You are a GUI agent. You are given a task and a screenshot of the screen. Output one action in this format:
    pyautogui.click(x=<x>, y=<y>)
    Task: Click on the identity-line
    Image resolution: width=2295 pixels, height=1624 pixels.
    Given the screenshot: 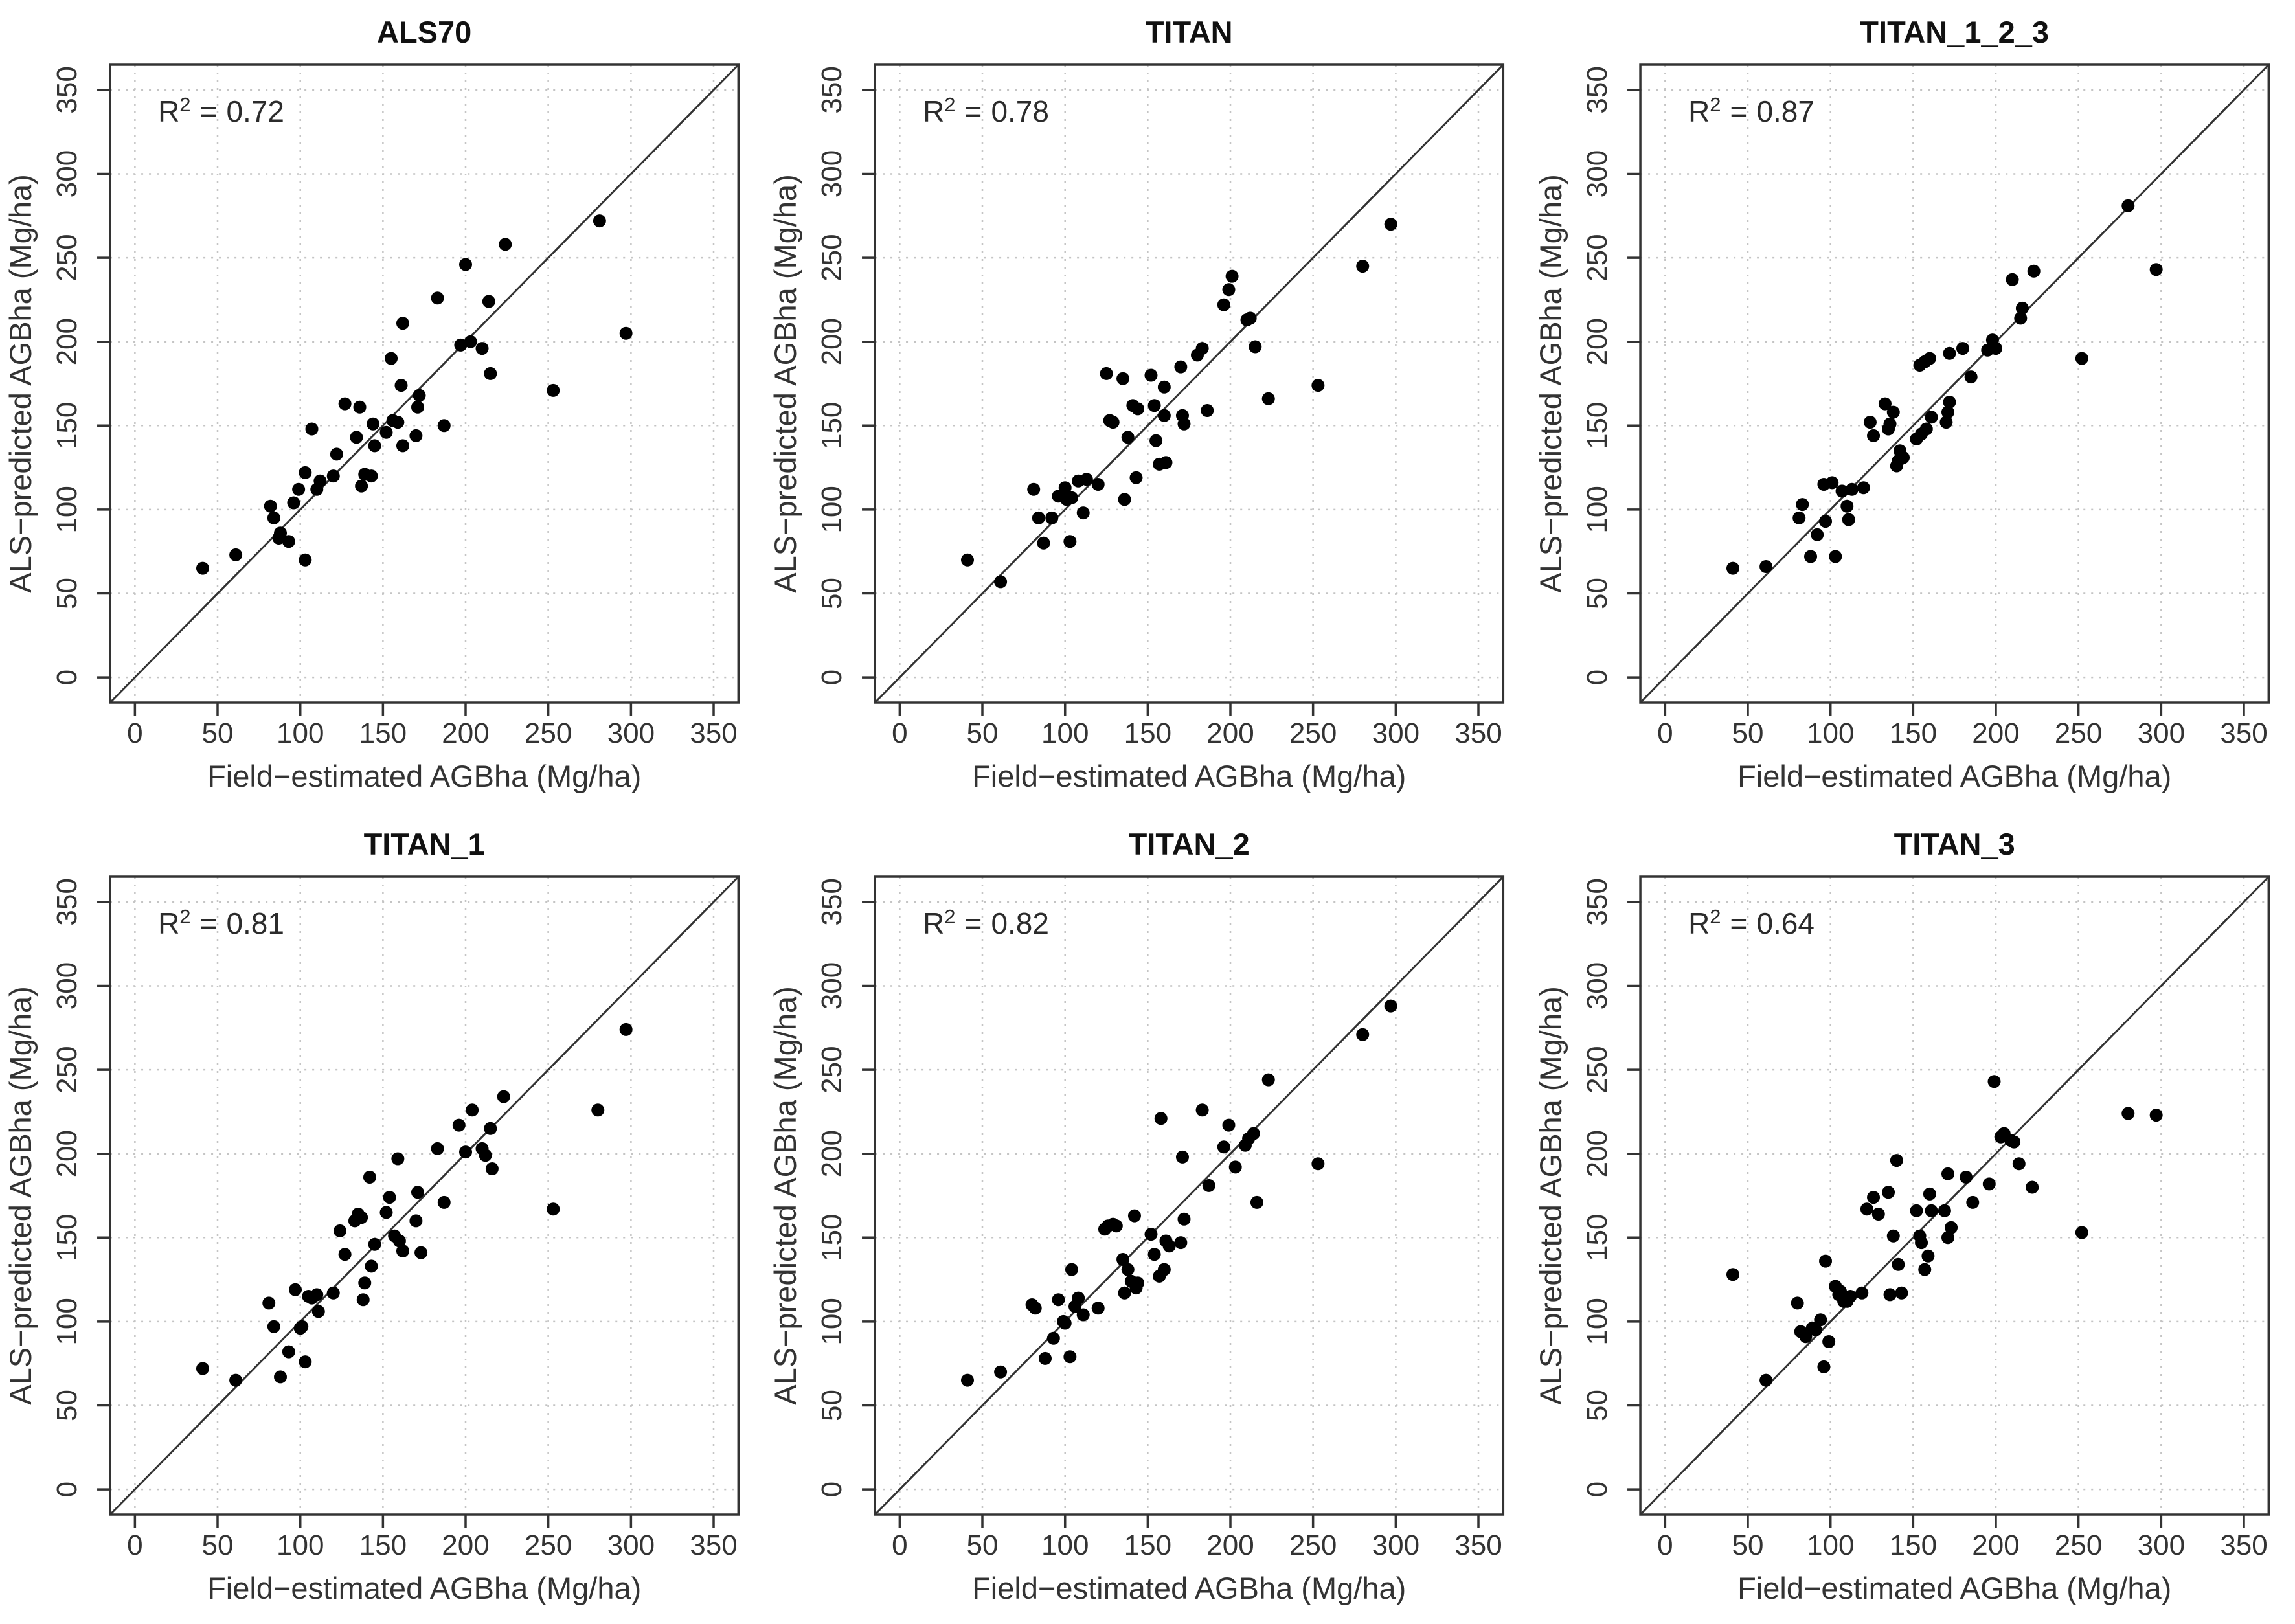 What is the action you would take?
    pyautogui.click(x=424, y=383)
    